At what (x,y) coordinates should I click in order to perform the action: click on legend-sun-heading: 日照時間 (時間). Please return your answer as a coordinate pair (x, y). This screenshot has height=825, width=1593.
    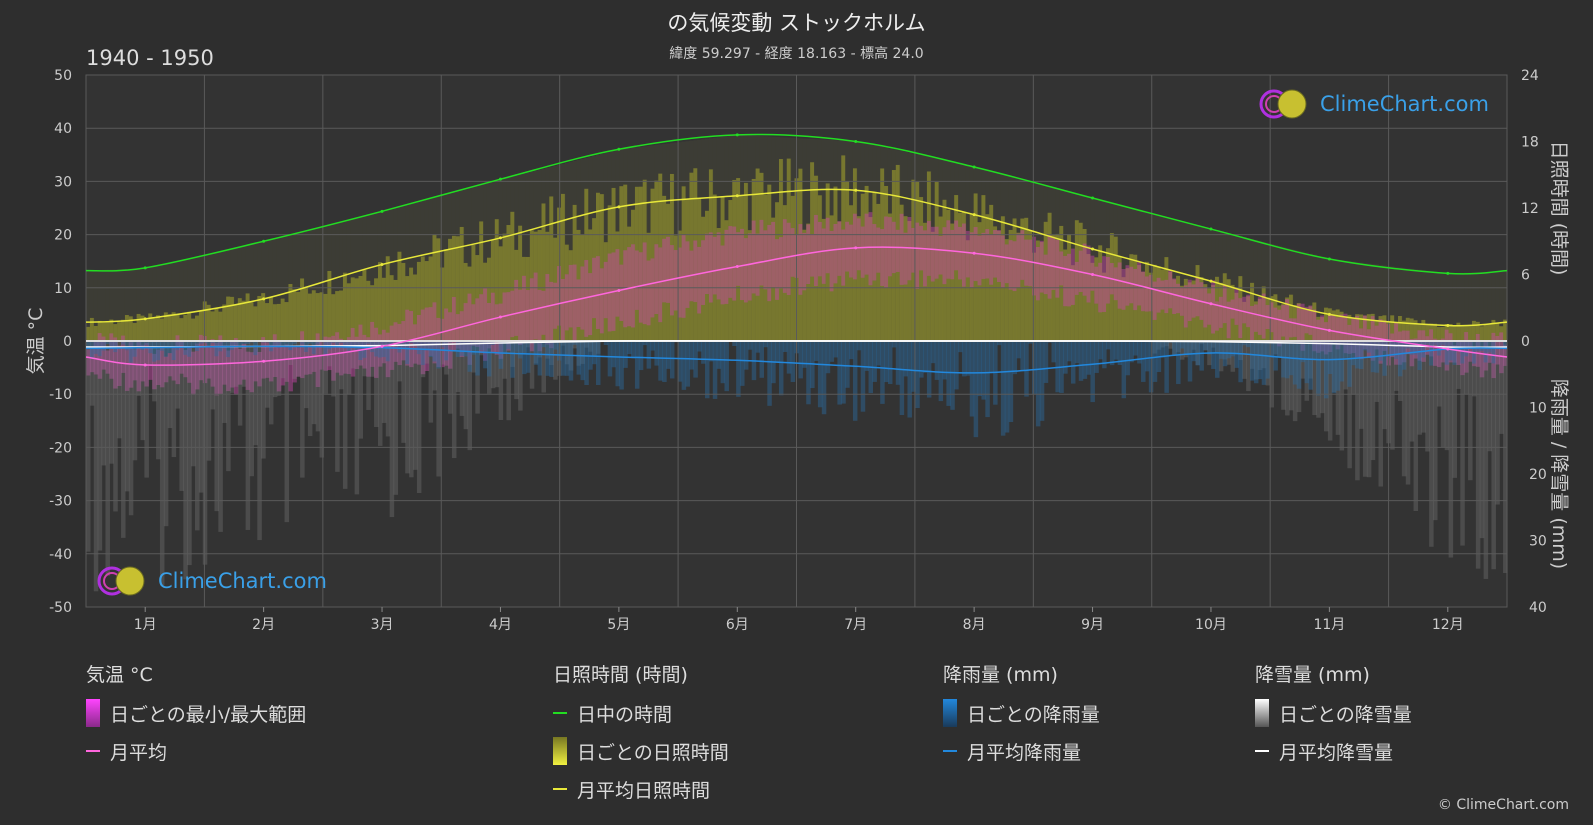
    Looking at the image, I should click on (620, 675).